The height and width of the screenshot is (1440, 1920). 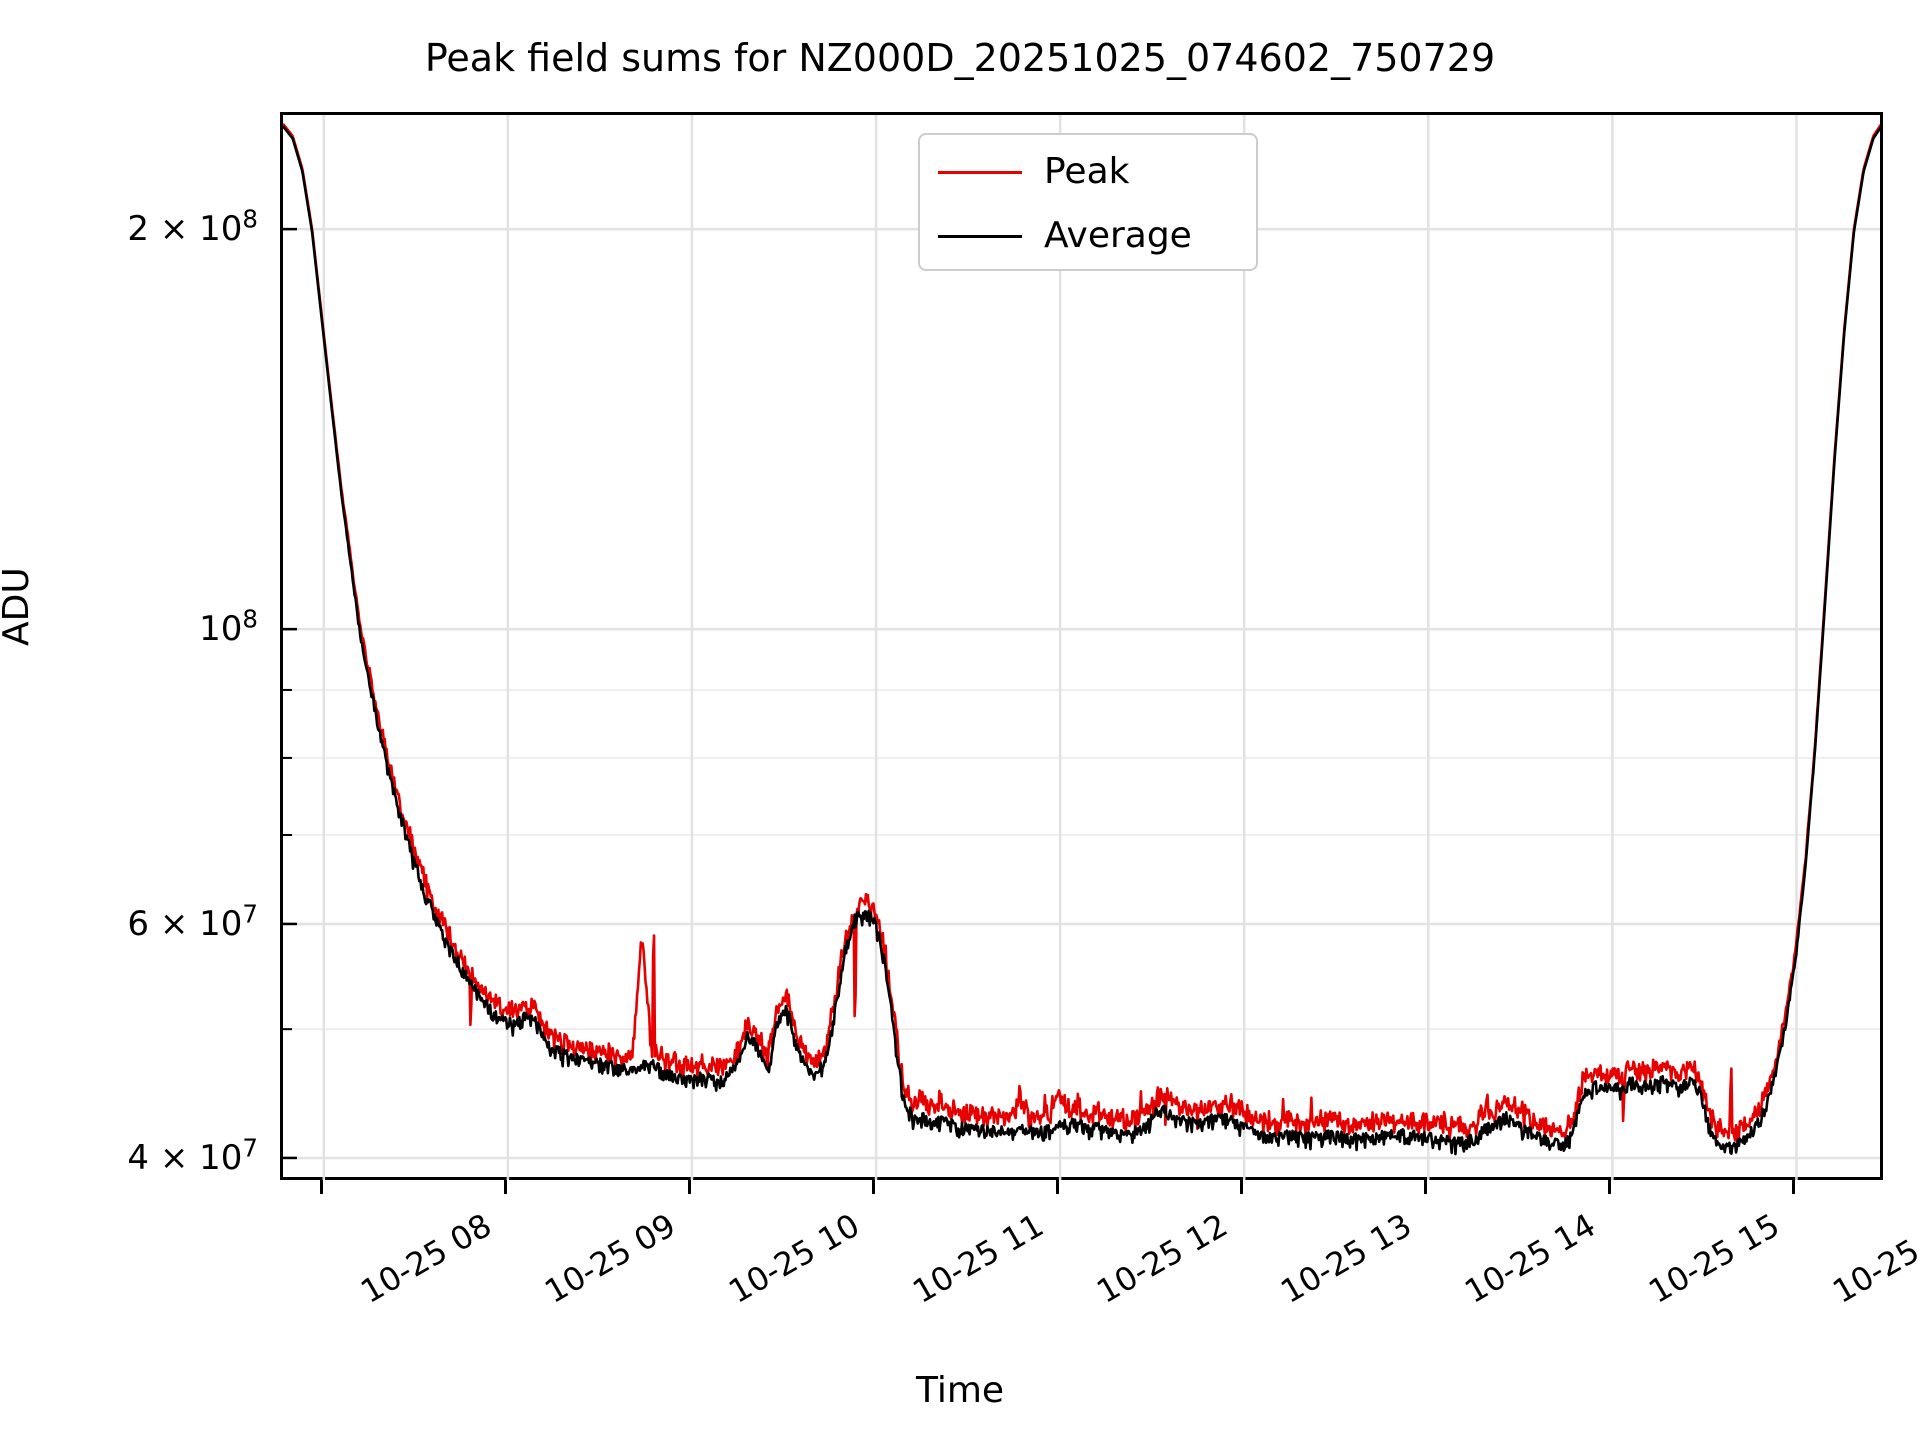 I want to click on y-tick-label: 6 × 107, so click(x=192, y=921).